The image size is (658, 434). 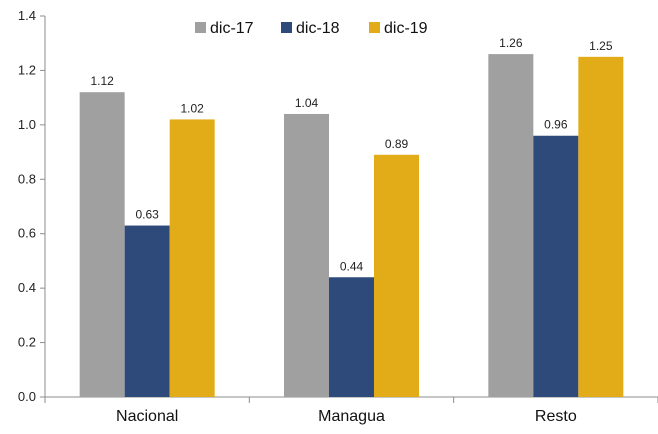 What do you see at coordinates (102, 81) in the screenshot?
I see `data-label: 1.12` at bounding box center [102, 81].